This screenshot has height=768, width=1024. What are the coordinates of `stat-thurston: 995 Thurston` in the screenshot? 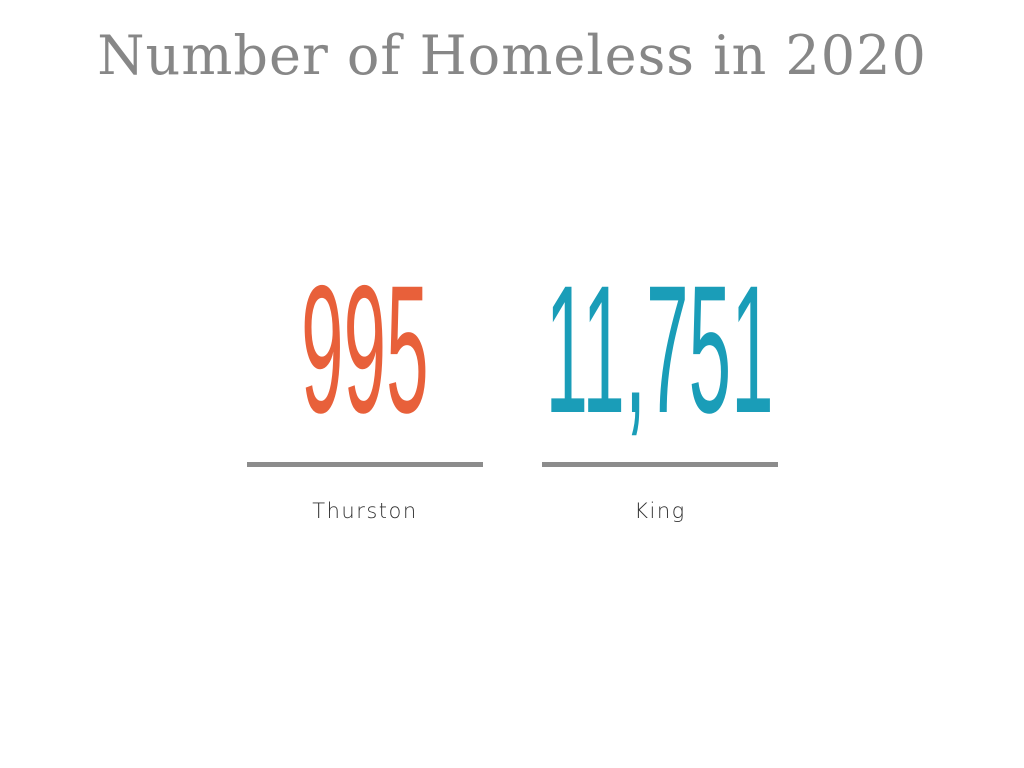 It's located at (365, 390).